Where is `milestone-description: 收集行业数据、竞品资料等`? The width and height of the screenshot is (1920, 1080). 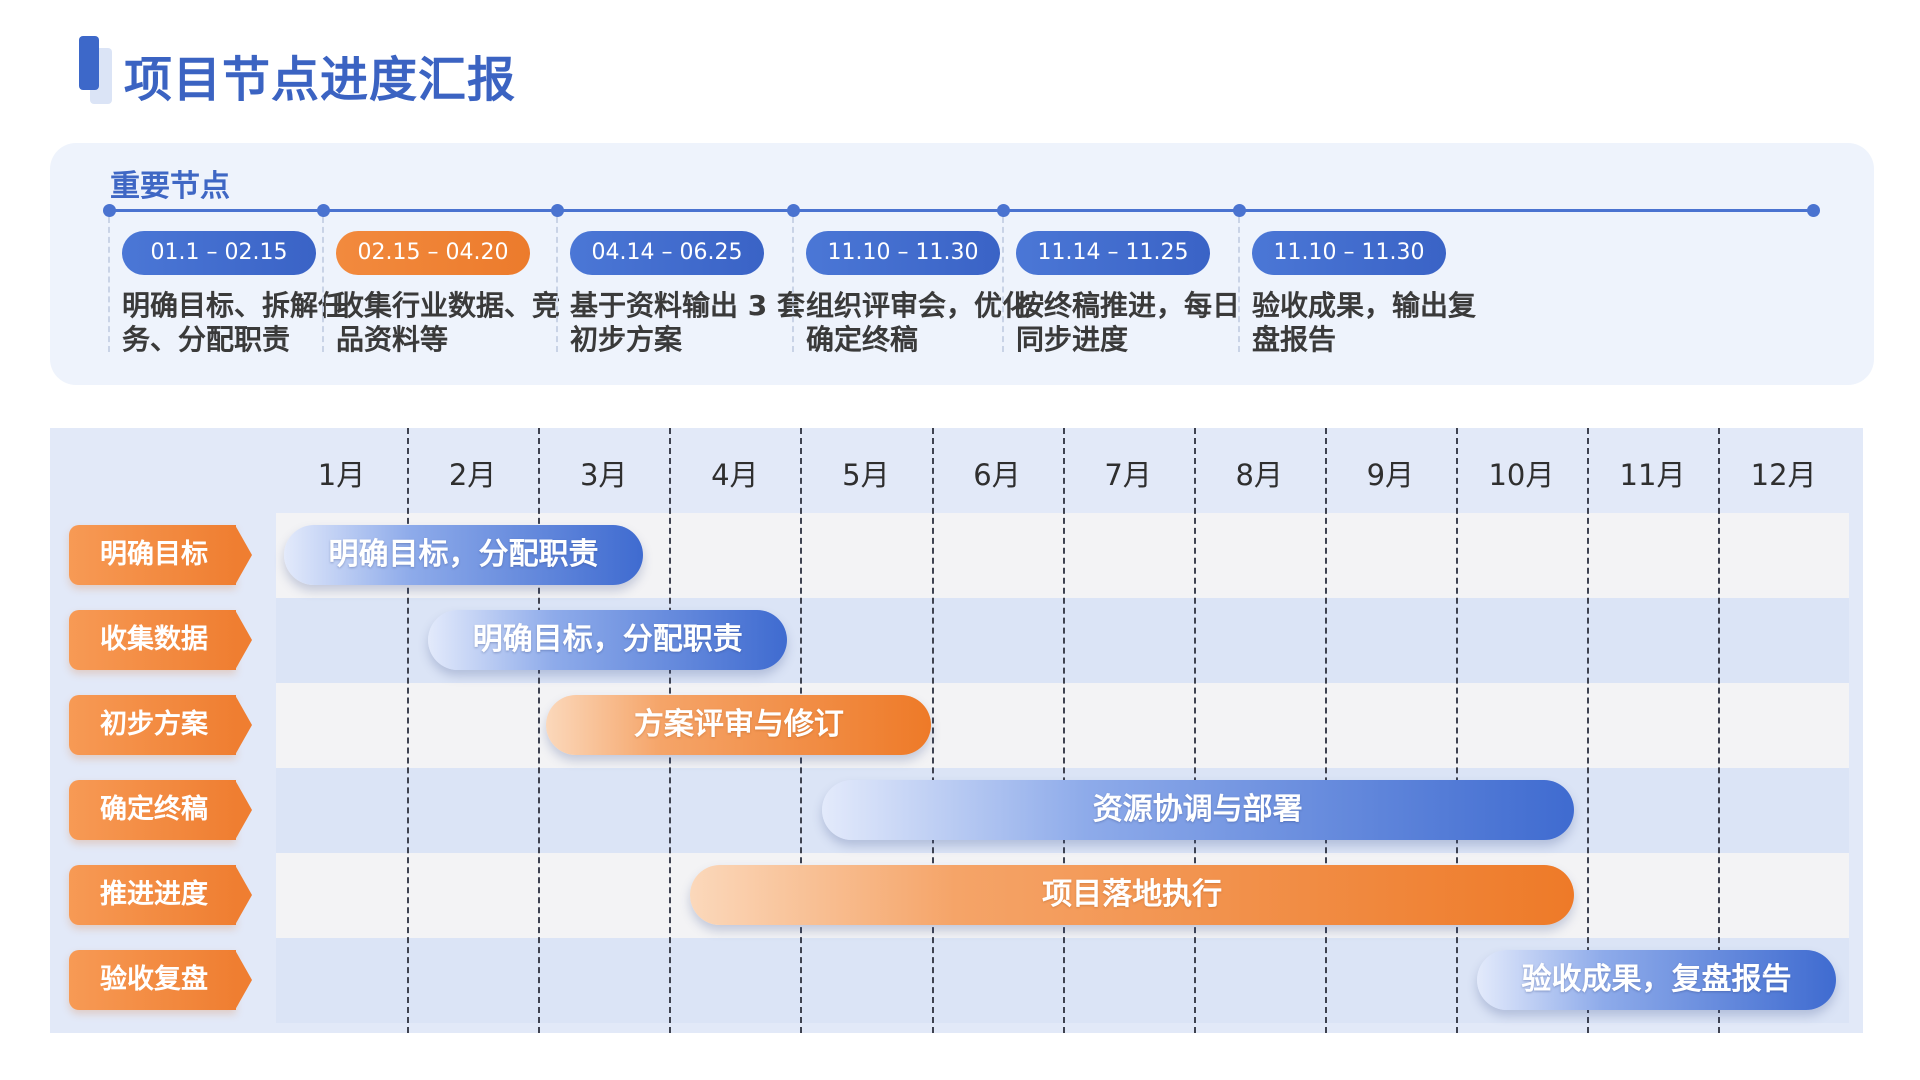
milestone-description: 收集行业数据、竞品资料等 is located at coordinates (448, 322).